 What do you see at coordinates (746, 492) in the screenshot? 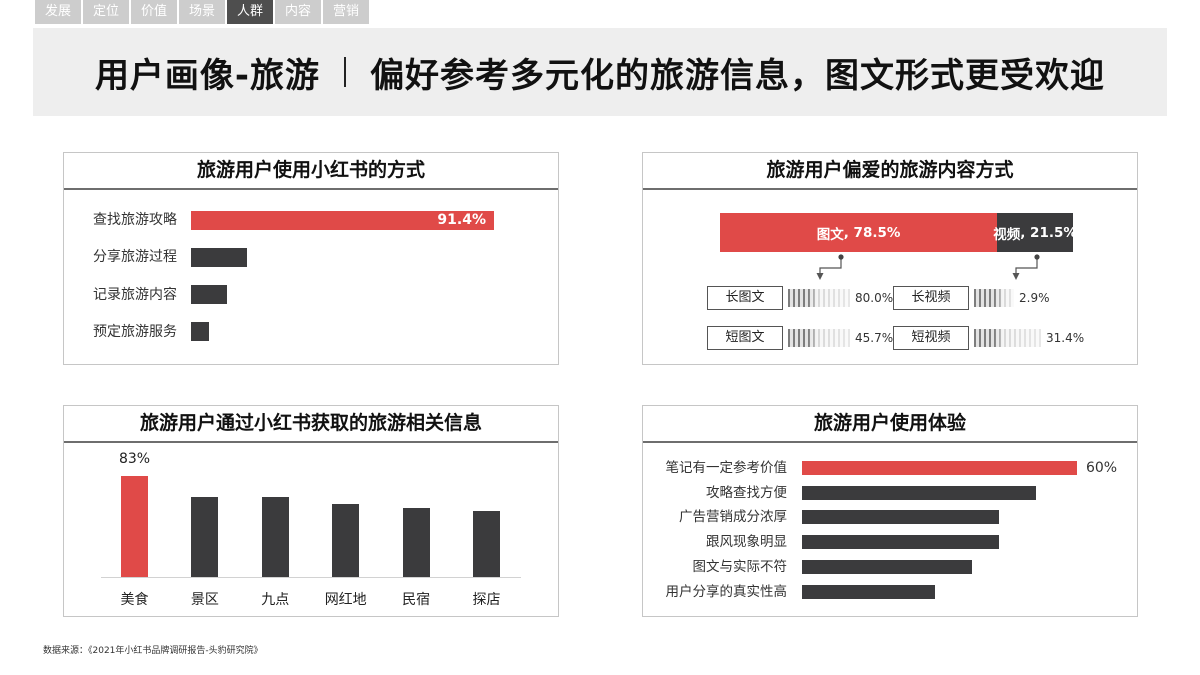
I see `category-label: 攻略查找方便` at bounding box center [746, 492].